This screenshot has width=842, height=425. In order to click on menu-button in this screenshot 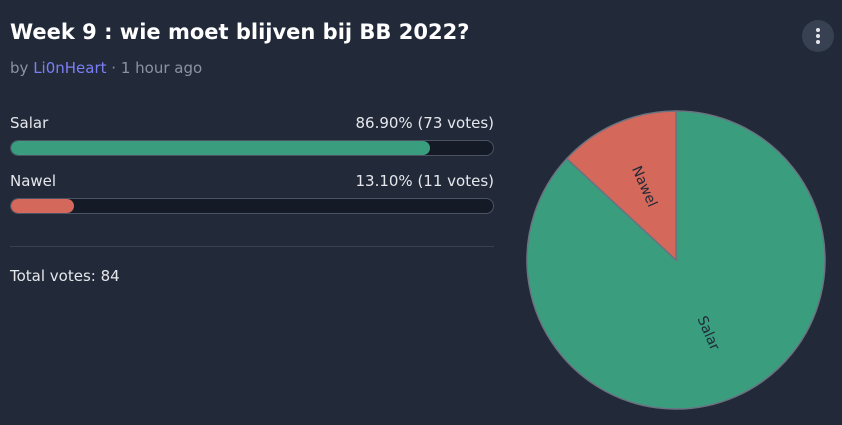, I will do `click(818, 36)`.